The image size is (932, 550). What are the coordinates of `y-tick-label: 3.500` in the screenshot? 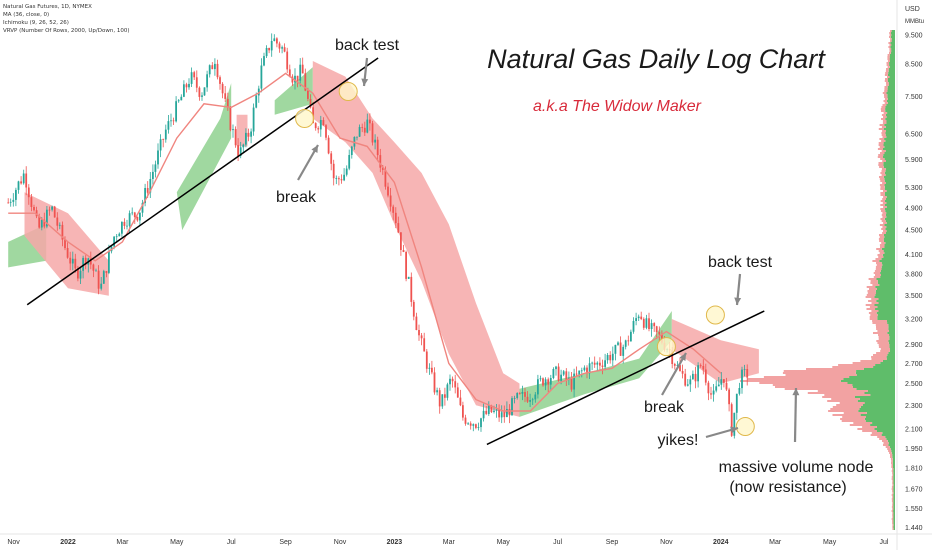 It's located at (914, 296).